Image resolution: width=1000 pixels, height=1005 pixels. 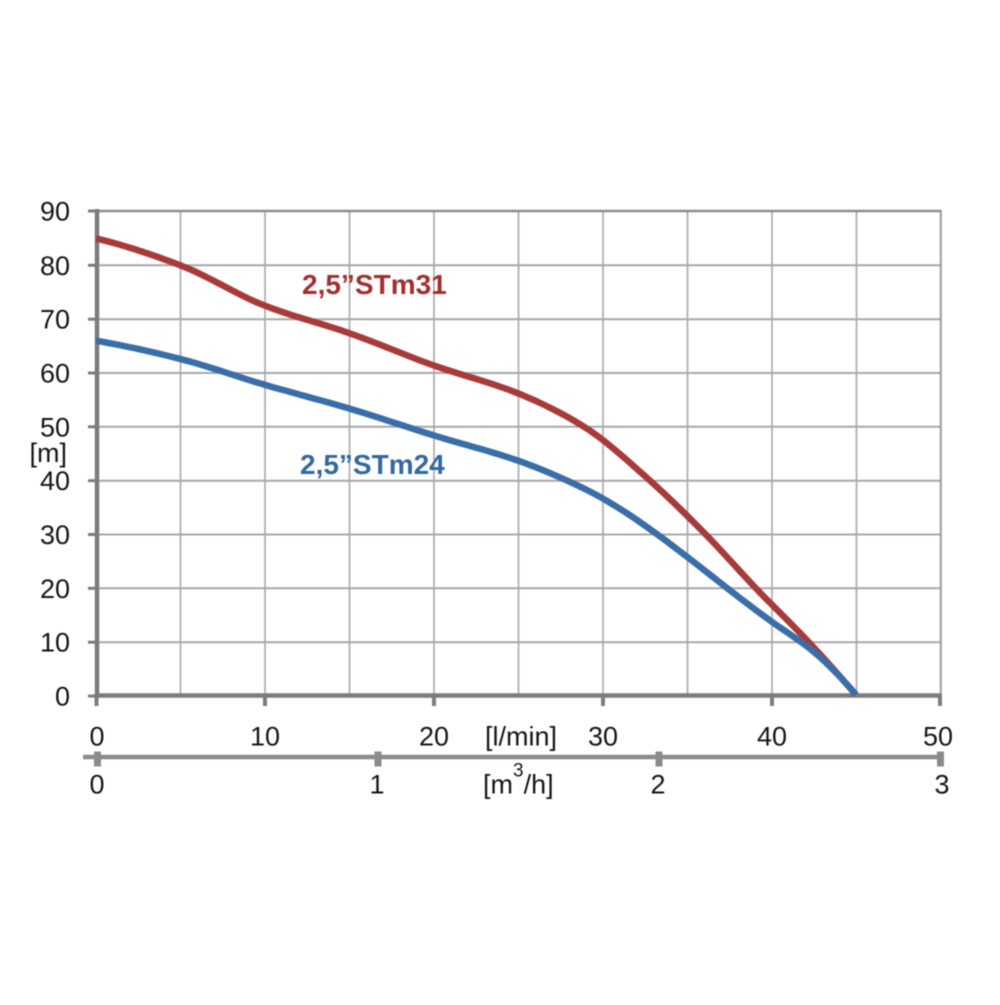 What do you see at coordinates (941, 785) in the screenshot?
I see `svg-text: 3` at bounding box center [941, 785].